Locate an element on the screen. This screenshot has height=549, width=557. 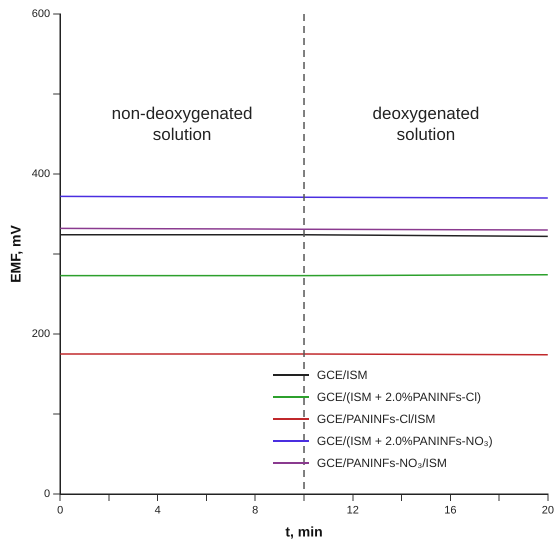
y-tick-label: 600 is located at coordinates (41, 14).